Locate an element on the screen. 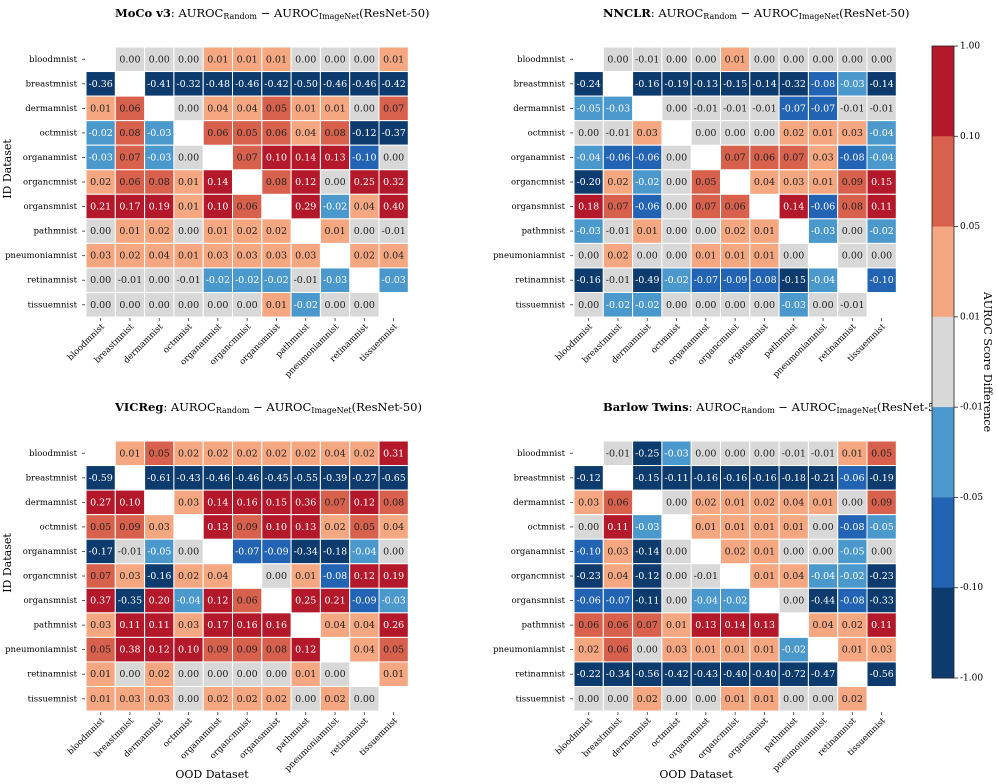 The width and height of the screenshot is (997, 784). cell-value-label: -0.48 is located at coordinates (218, 84).